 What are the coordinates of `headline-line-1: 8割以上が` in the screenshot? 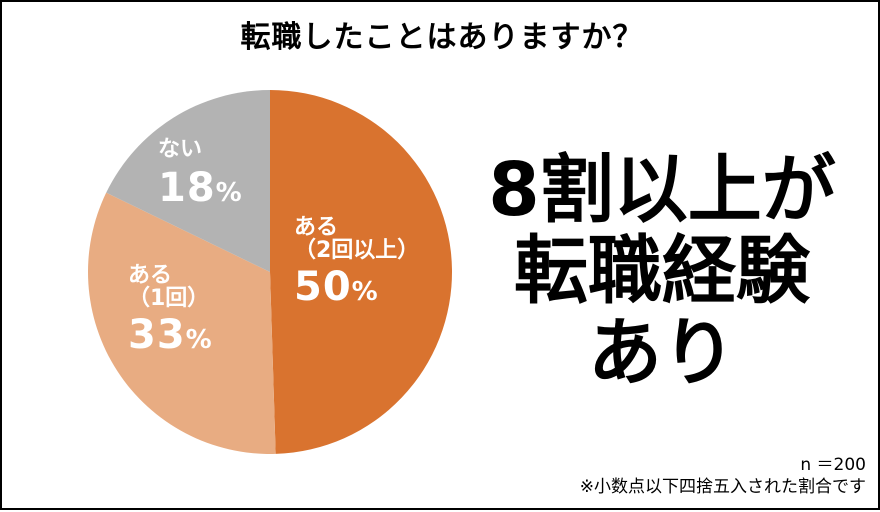 It's located at (662, 190).